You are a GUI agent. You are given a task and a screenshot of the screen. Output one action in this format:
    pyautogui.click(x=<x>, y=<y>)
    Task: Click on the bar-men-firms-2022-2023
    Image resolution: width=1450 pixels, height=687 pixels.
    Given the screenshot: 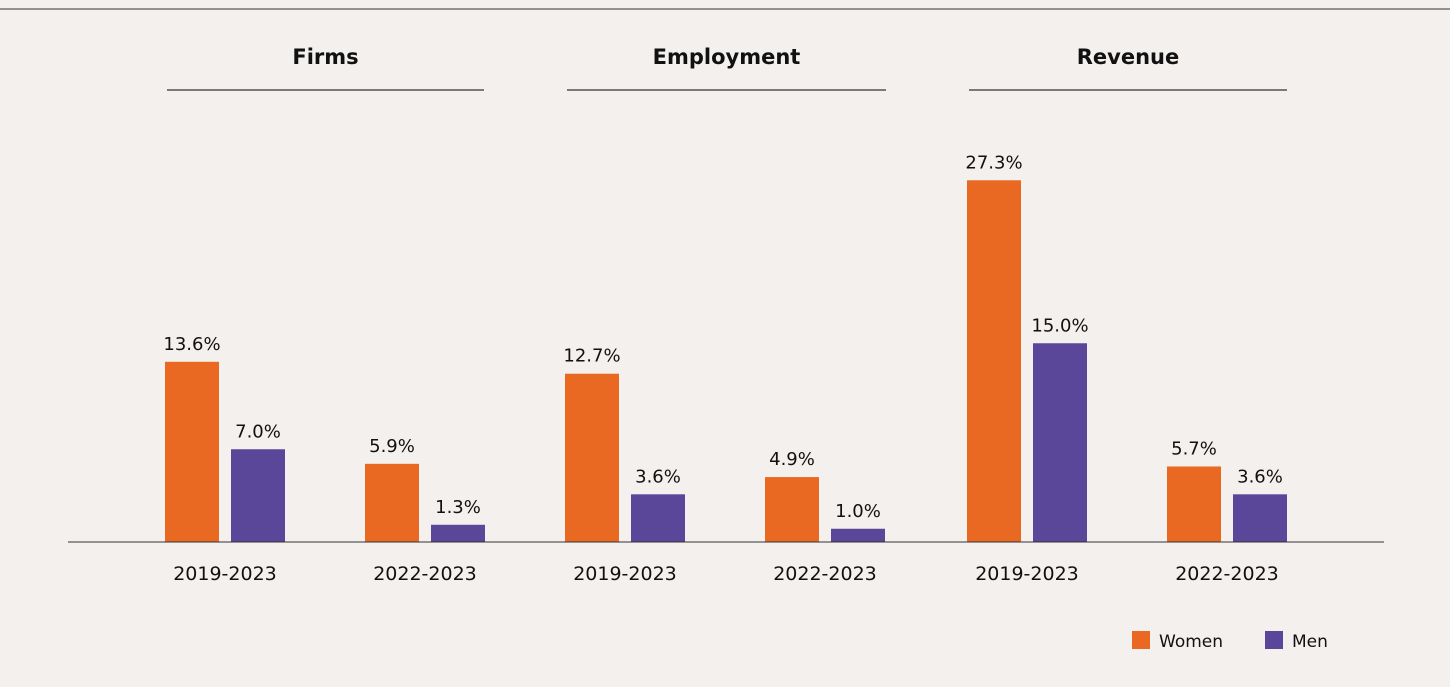 What is the action you would take?
    pyautogui.click(x=458, y=533)
    